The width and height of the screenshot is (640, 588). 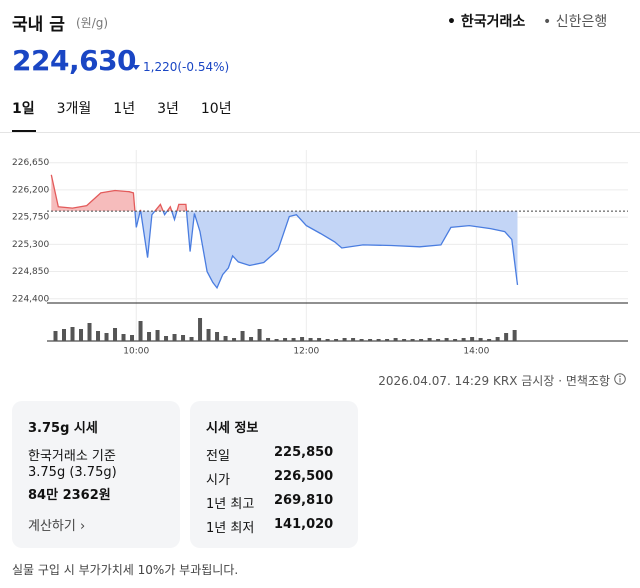 What do you see at coordinates (306, 352) in the screenshot?
I see `x-tick-label: 12:00` at bounding box center [306, 352].